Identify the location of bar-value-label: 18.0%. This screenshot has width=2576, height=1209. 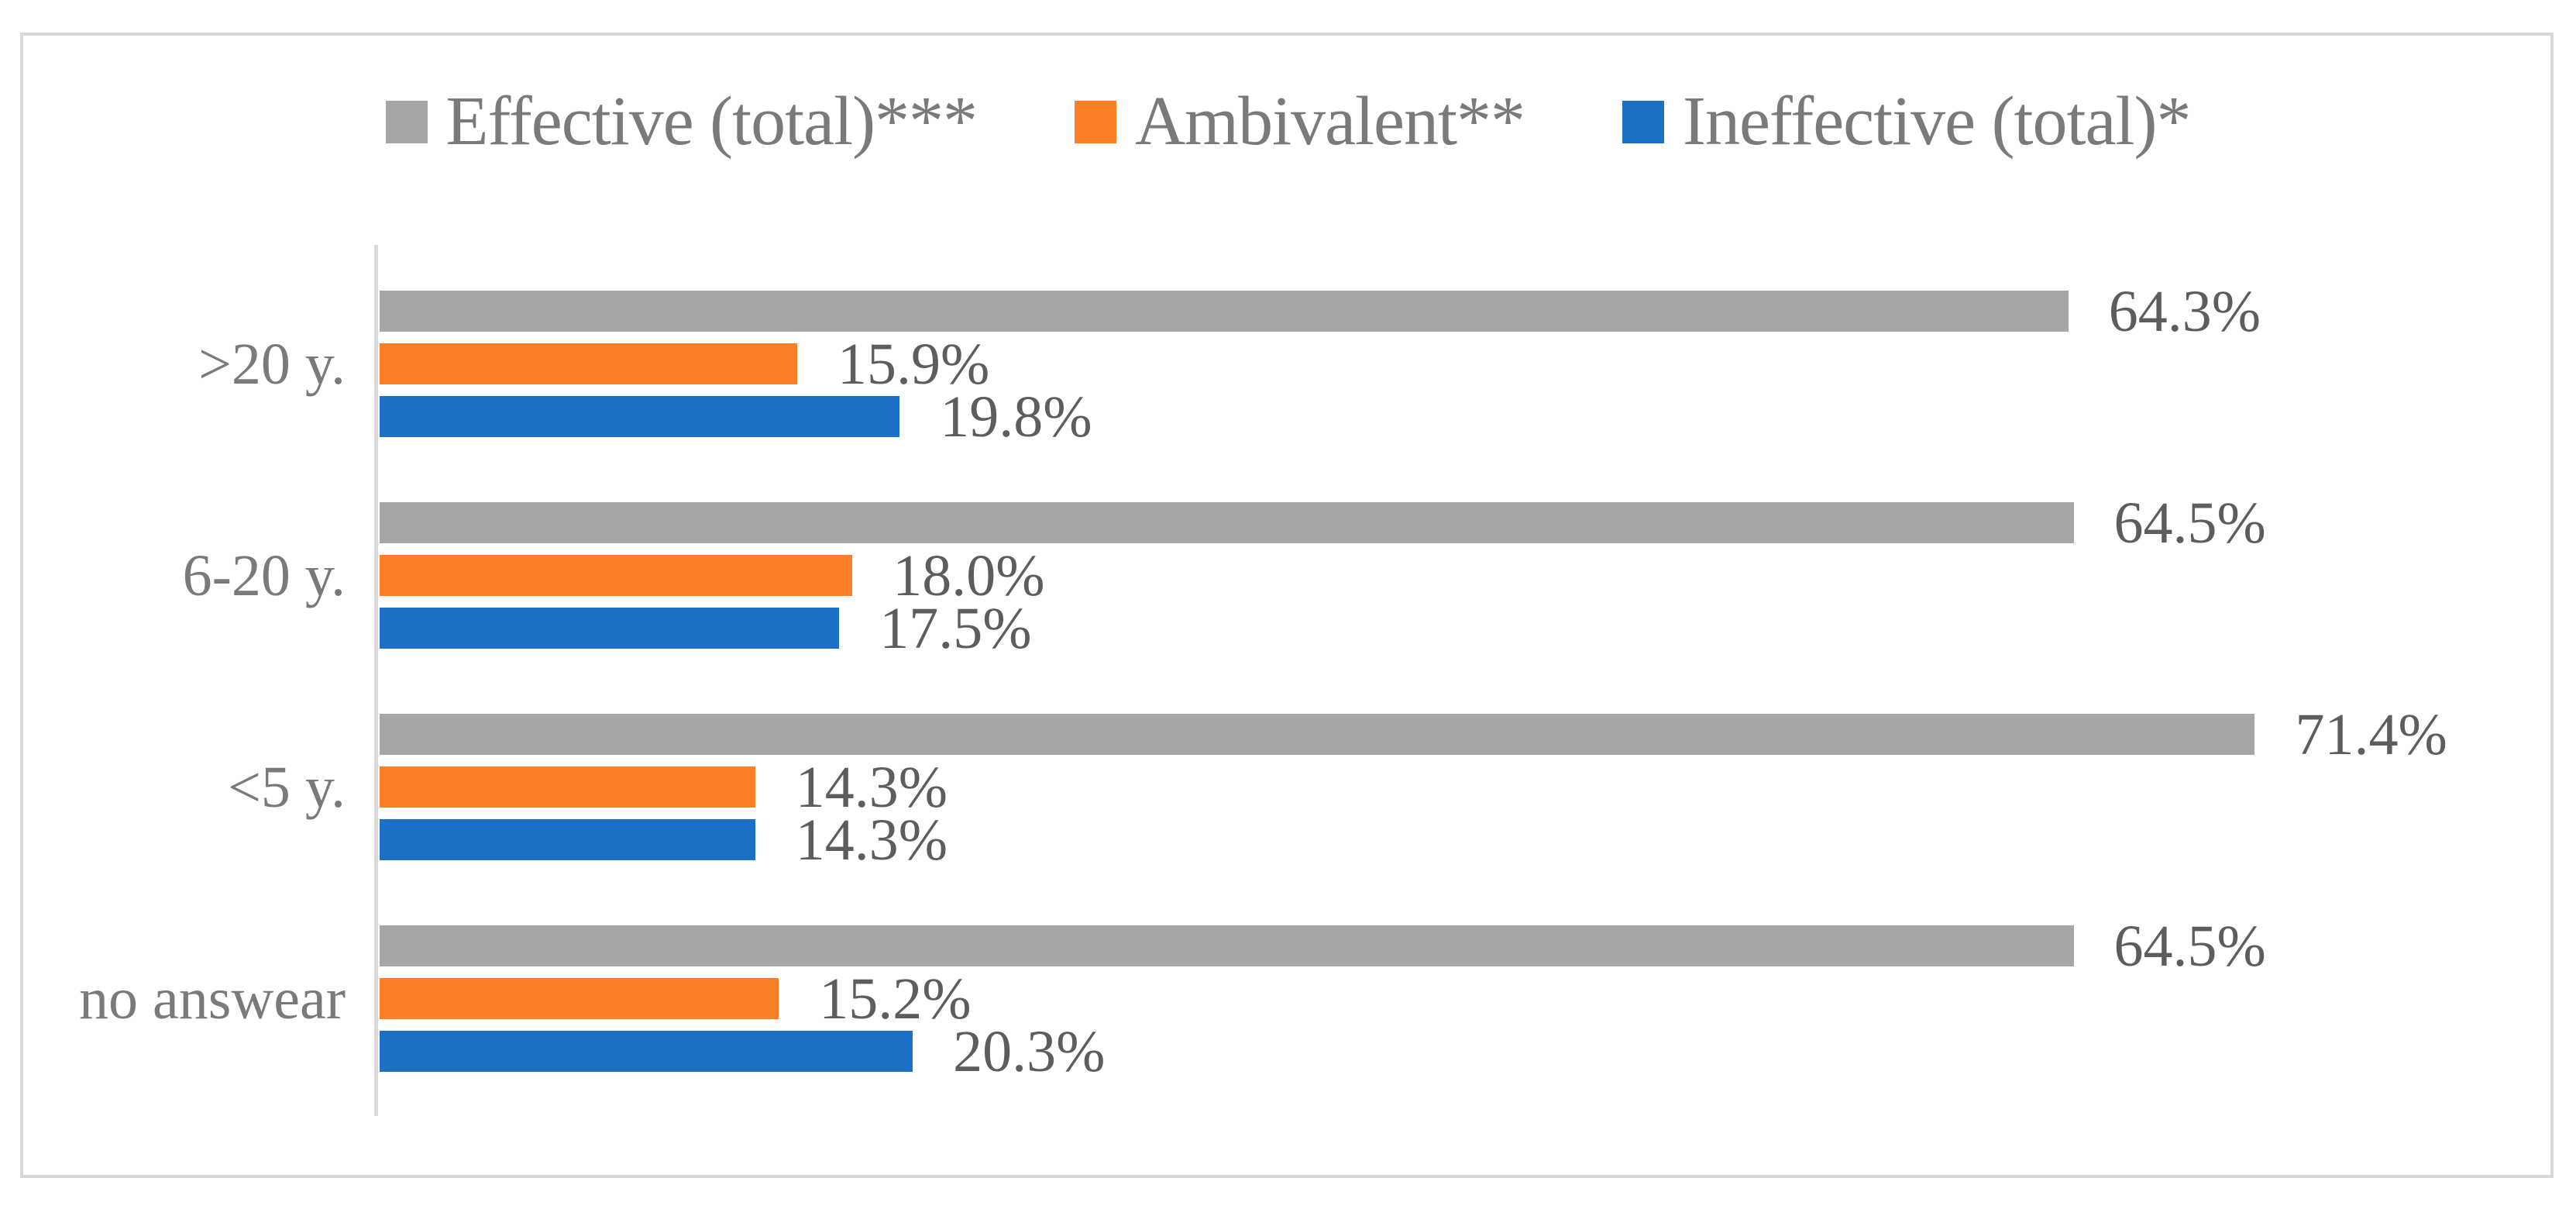
(968, 575).